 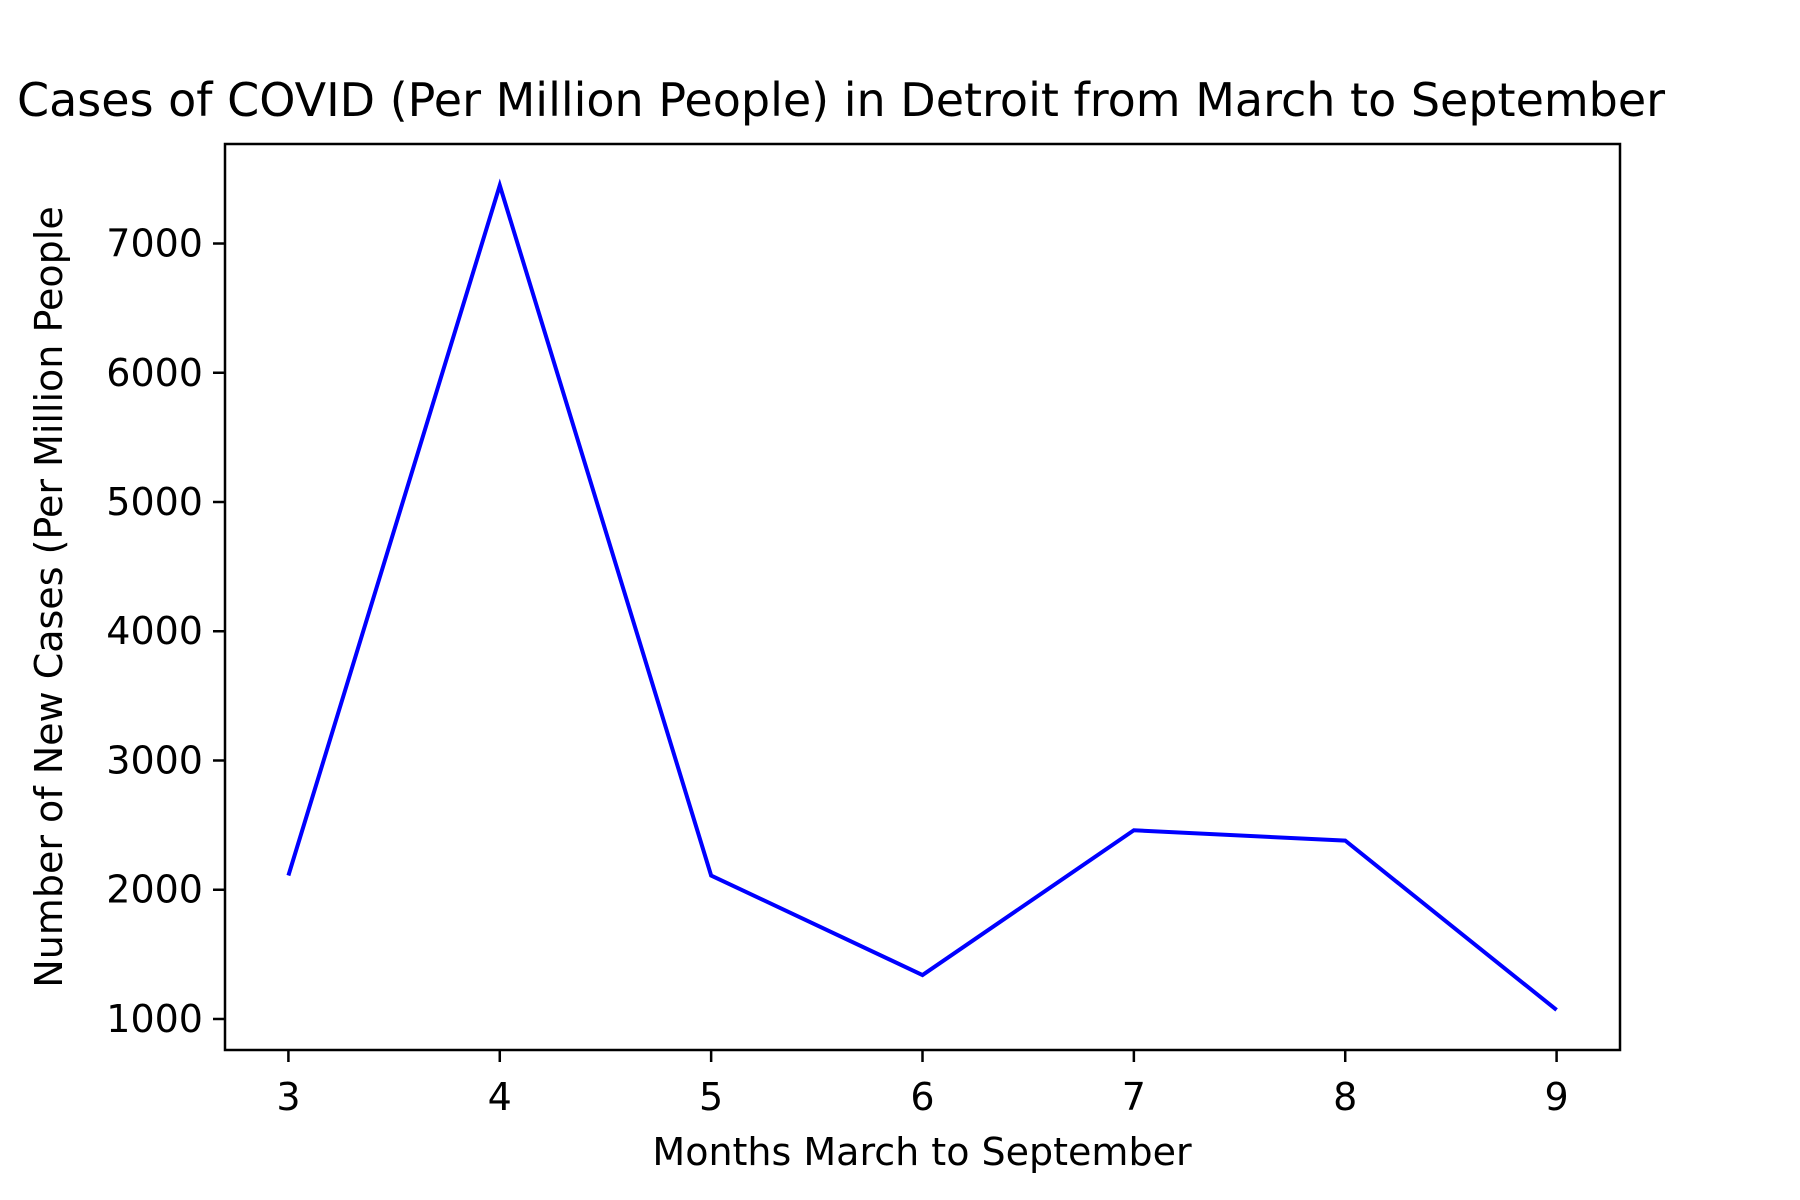 I want to click on x-tick-label: 3, so click(x=288, y=1097).